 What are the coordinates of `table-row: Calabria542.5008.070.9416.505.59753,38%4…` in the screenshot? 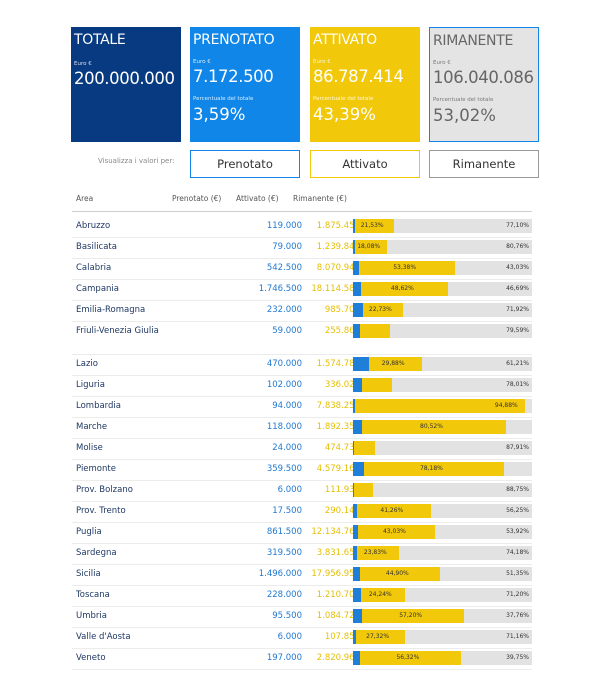 It's located at (302, 271).